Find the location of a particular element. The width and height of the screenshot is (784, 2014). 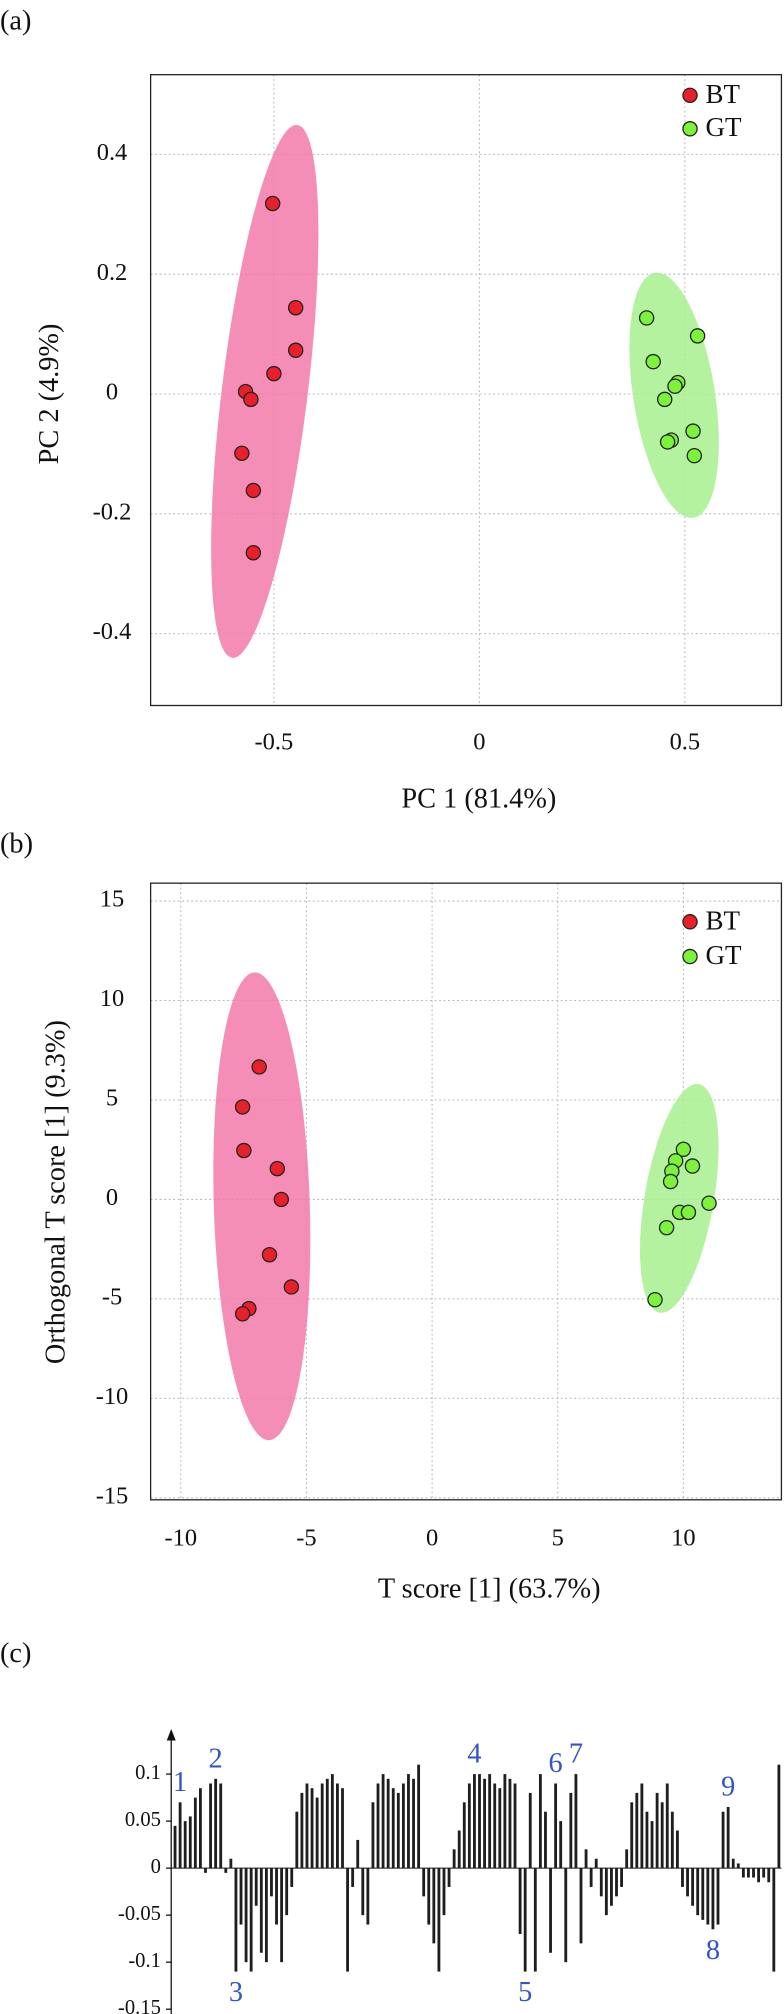

x-tick-label: -0.5 is located at coordinates (274, 742).